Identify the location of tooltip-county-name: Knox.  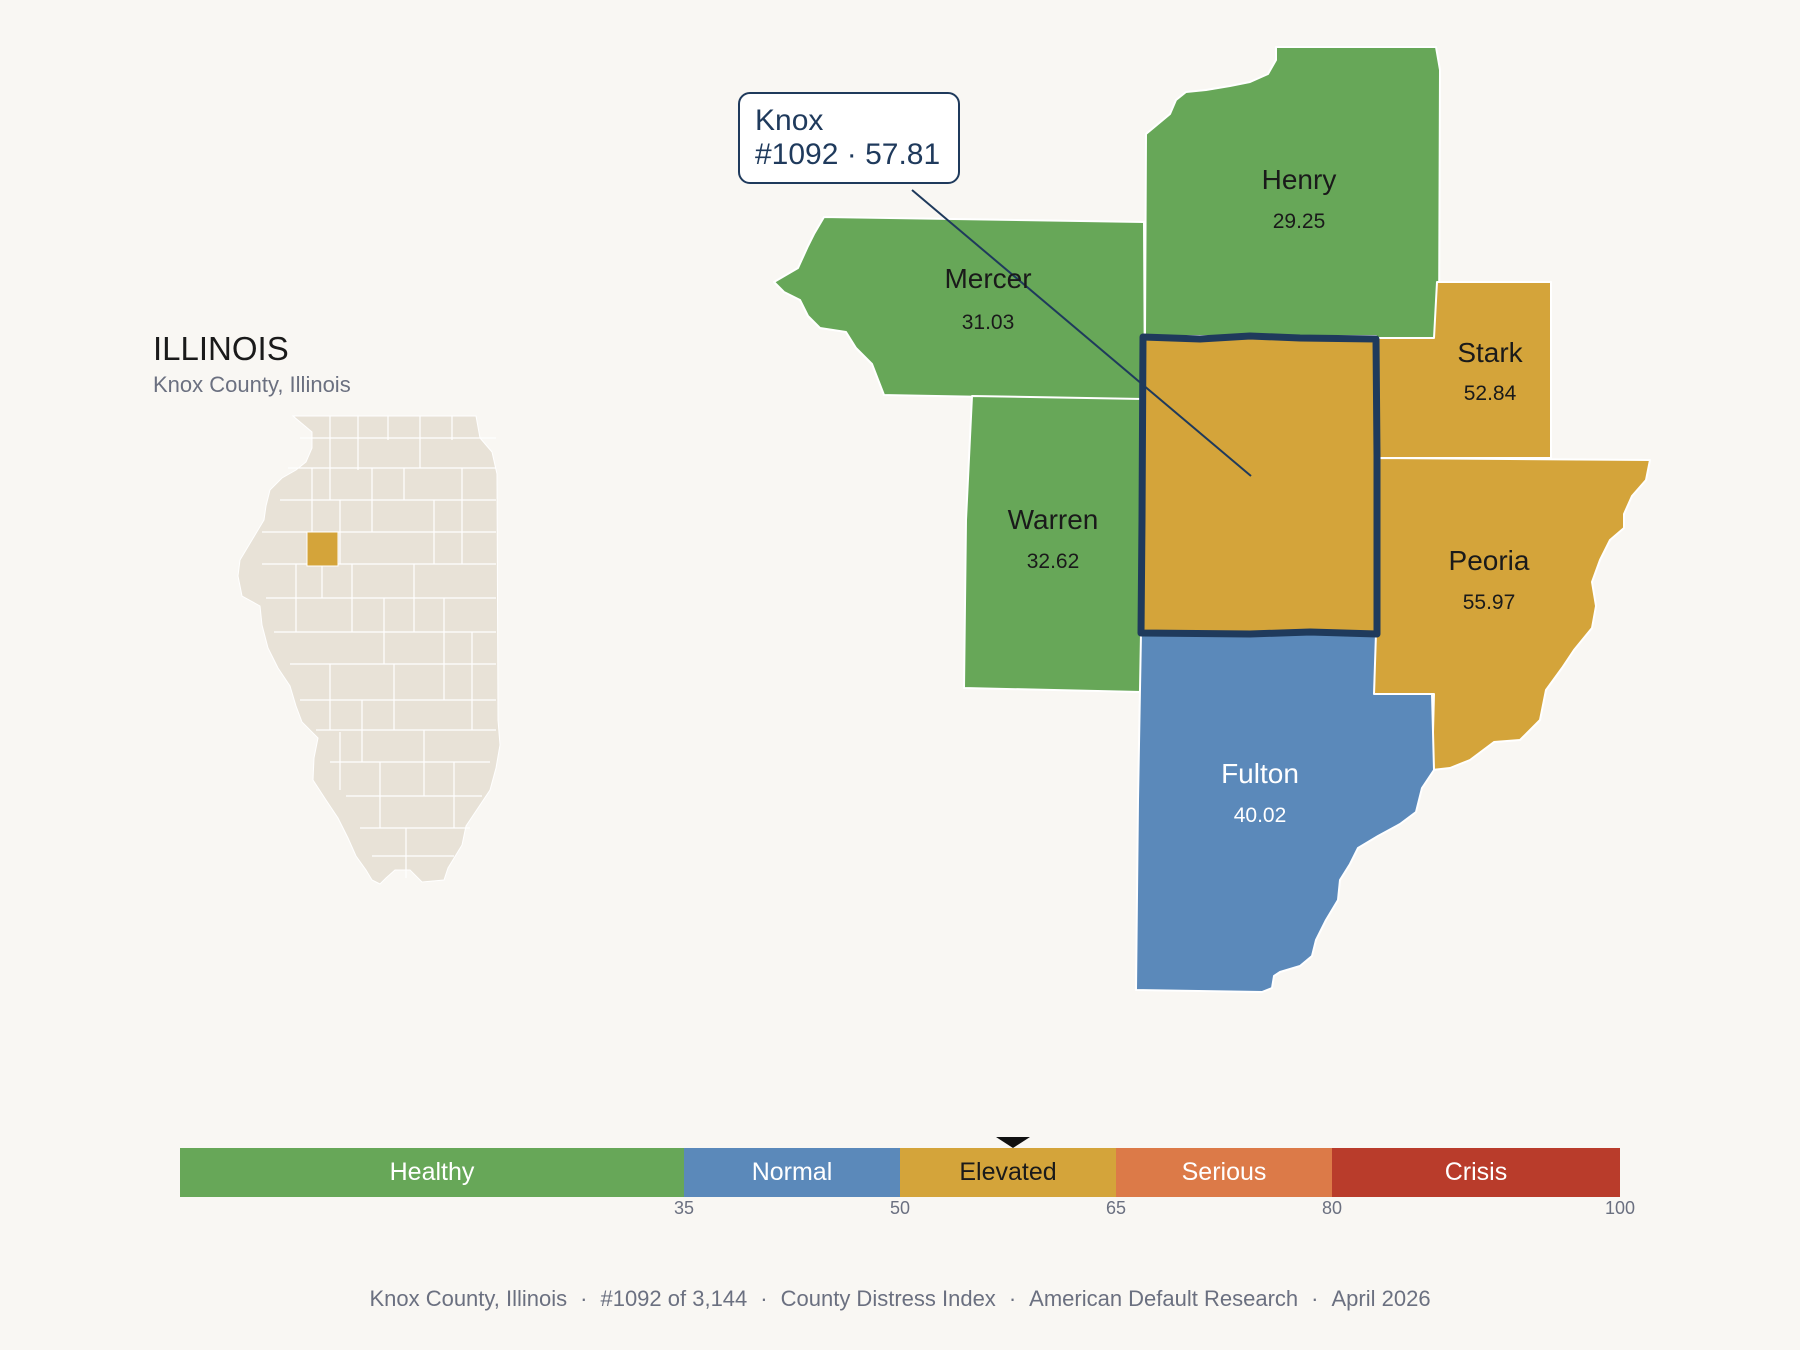
(789, 120).